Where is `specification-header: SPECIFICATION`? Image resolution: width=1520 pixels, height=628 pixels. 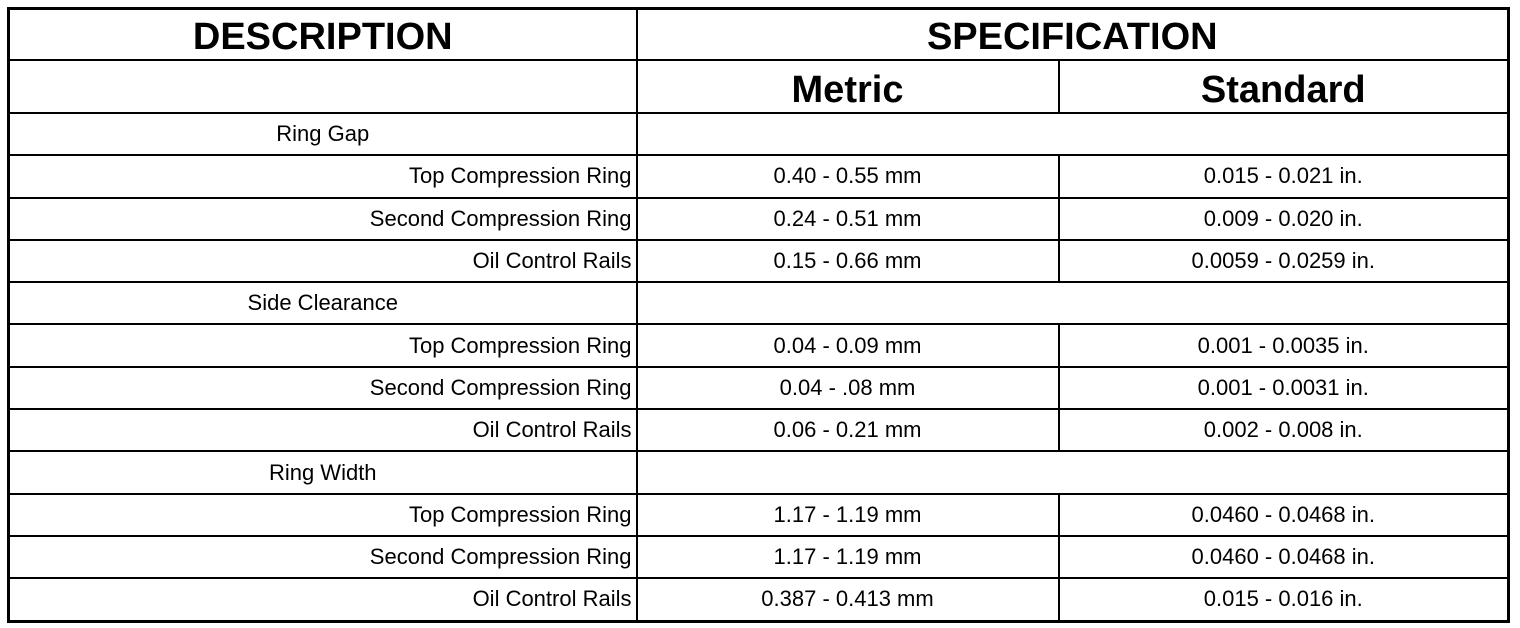 specification-header: SPECIFICATION is located at coordinates (1072, 34).